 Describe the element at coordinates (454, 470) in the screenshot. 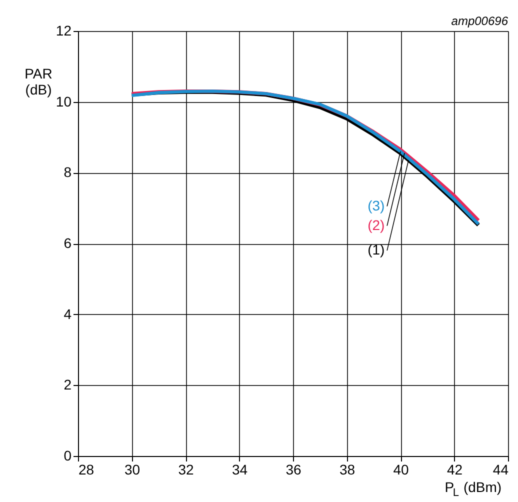

I see `x-tick-label: 42` at that location.